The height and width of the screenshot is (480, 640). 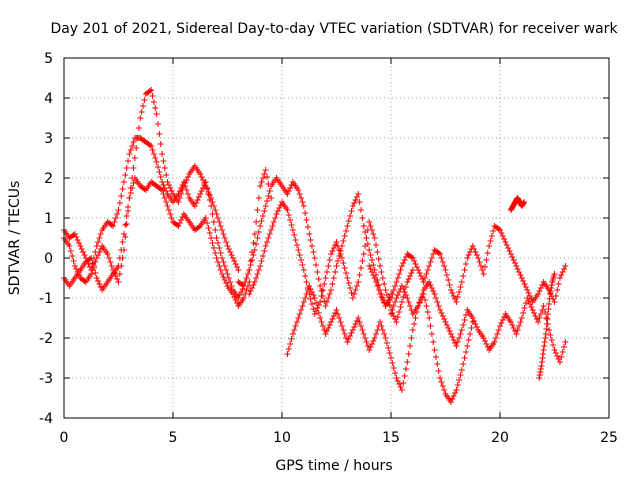 What do you see at coordinates (157, 242) in the screenshot?
I see `series-track-c` at bounding box center [157, 242].